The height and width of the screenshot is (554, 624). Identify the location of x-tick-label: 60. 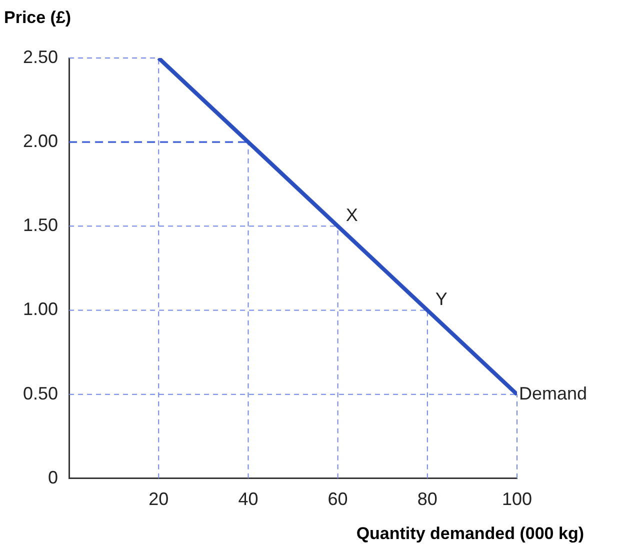
(338, 499).